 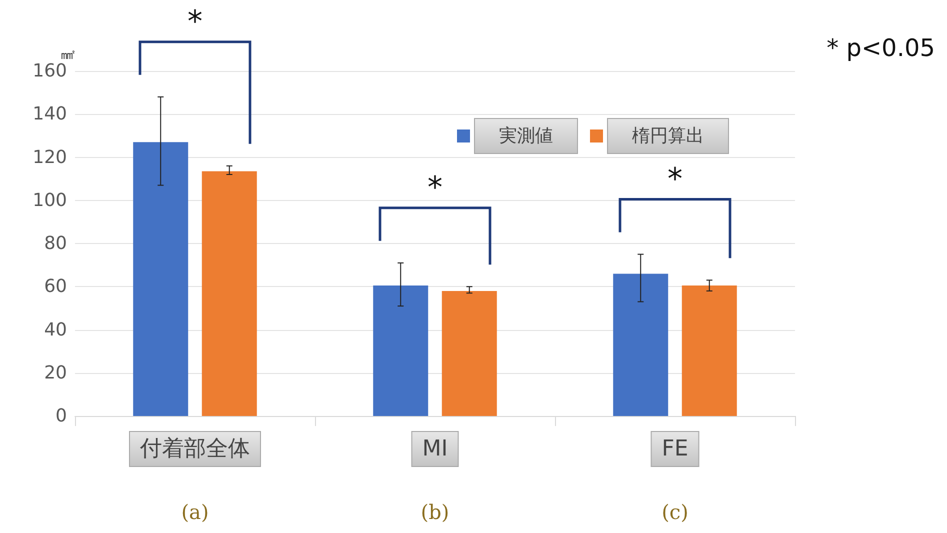 I want to click on legend-label: 楕円算出, so click(x=668, y=136).